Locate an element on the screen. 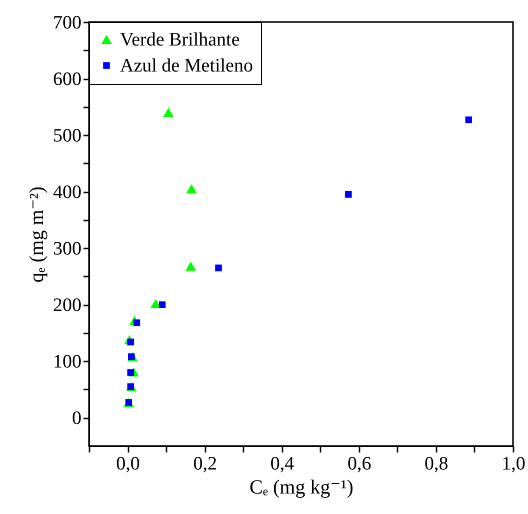 This screenshot has width=528, height=514. y-axis-title: qₑ (mg m⁻²) is located at coordinates (37, 234).